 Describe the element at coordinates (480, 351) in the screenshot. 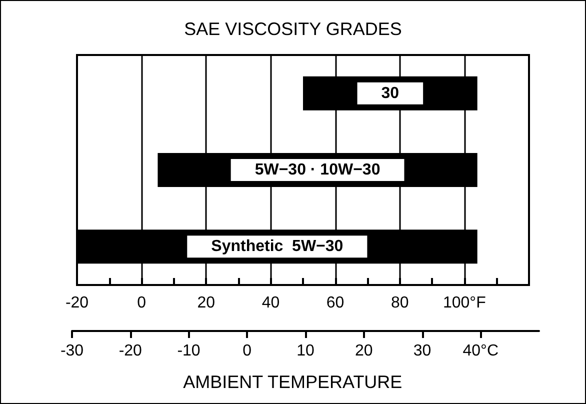

I see `x2-tick-label: 40°C` at that location.